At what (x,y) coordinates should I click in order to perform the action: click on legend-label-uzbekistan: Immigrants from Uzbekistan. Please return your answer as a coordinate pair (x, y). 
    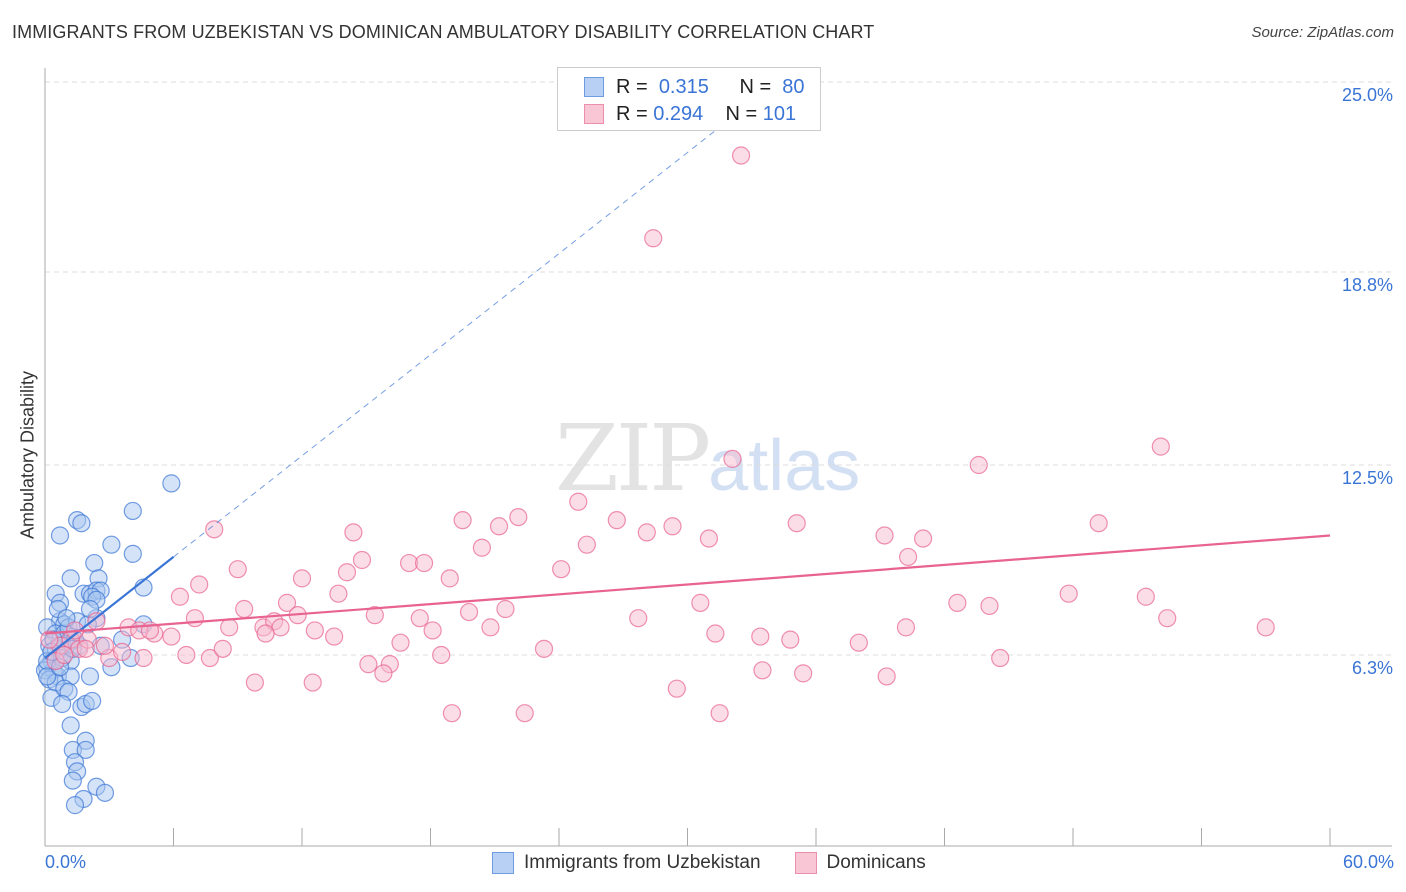
    Looking at the image, I should click on (642, 862).